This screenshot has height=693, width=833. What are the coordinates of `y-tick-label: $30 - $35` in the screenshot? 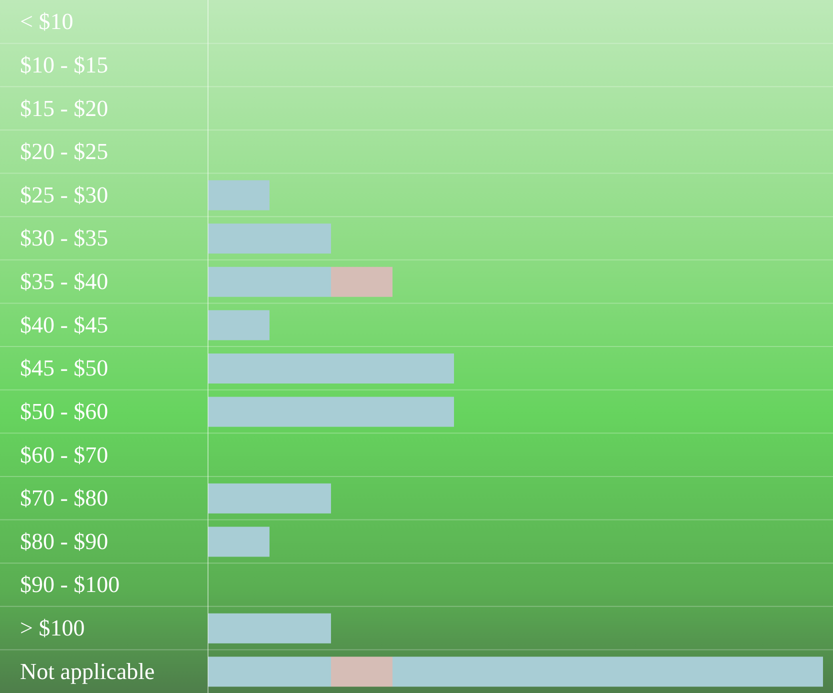 It's located at (64, 238).